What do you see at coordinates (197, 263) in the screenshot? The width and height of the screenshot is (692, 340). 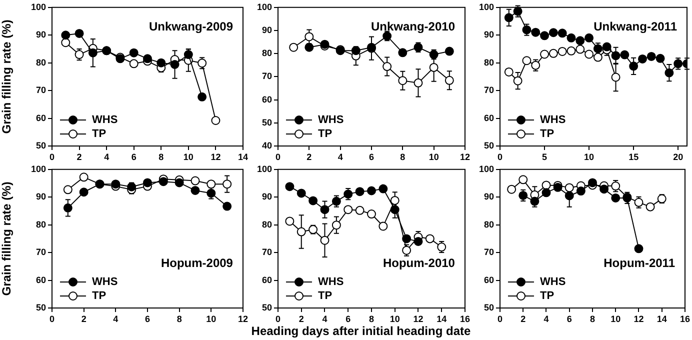 I see `text: Hopum-2009` at bounding box center [197, 263].